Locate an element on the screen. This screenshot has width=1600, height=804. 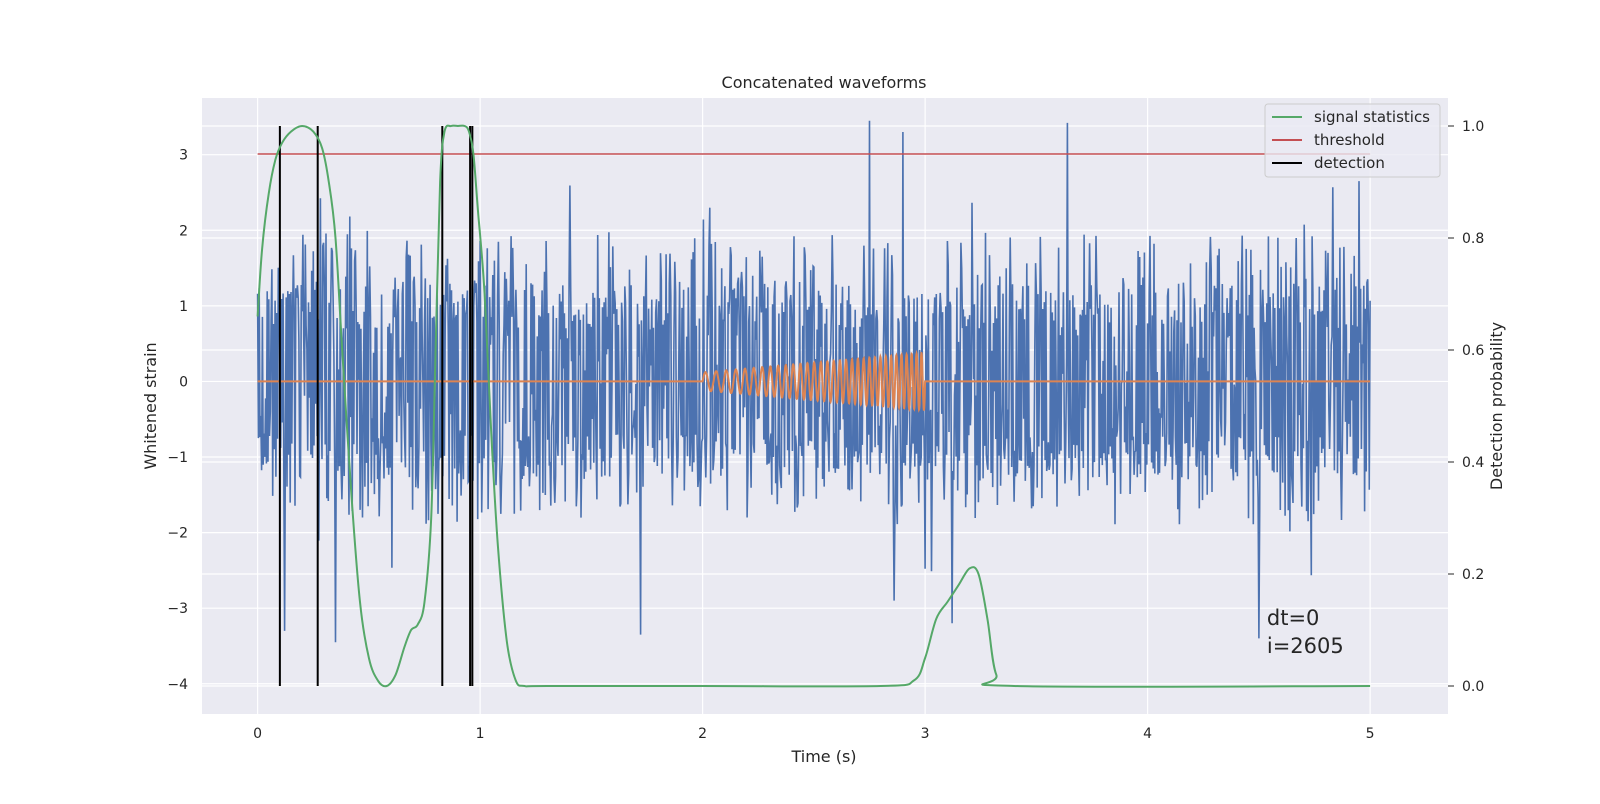
legend-label-threshold: threshold is located at coordinates (1349, 140).